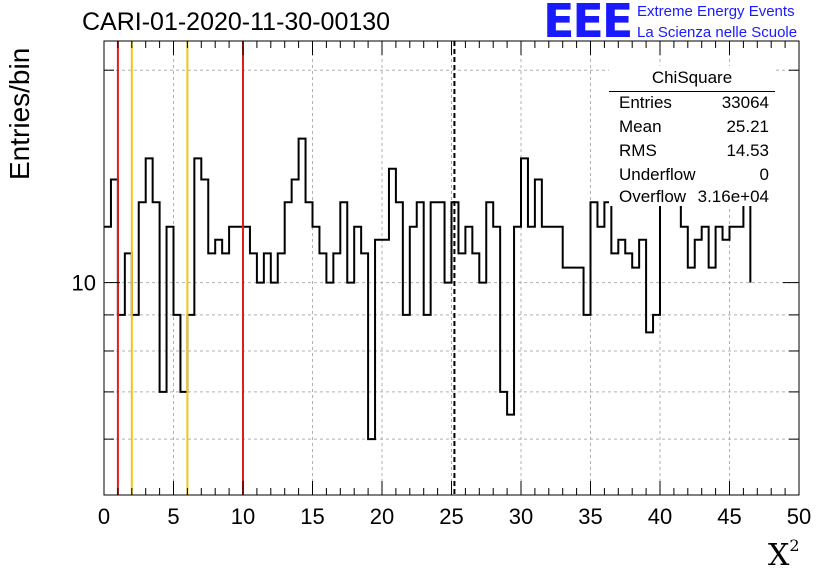  Describe the element at coordinates (588, 24) in the screenshot. I see `logo-mark: EEE` at that location.